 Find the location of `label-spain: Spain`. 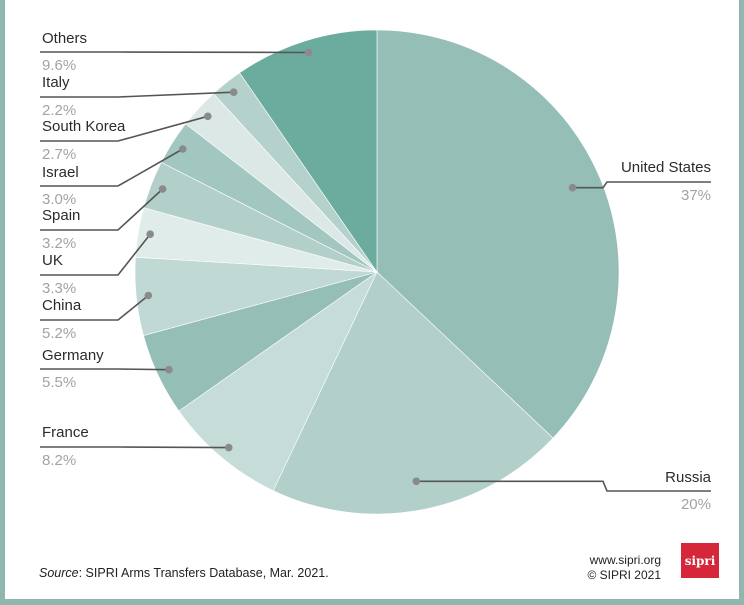

label-spain: Spain is located at coordinates (61, 215).